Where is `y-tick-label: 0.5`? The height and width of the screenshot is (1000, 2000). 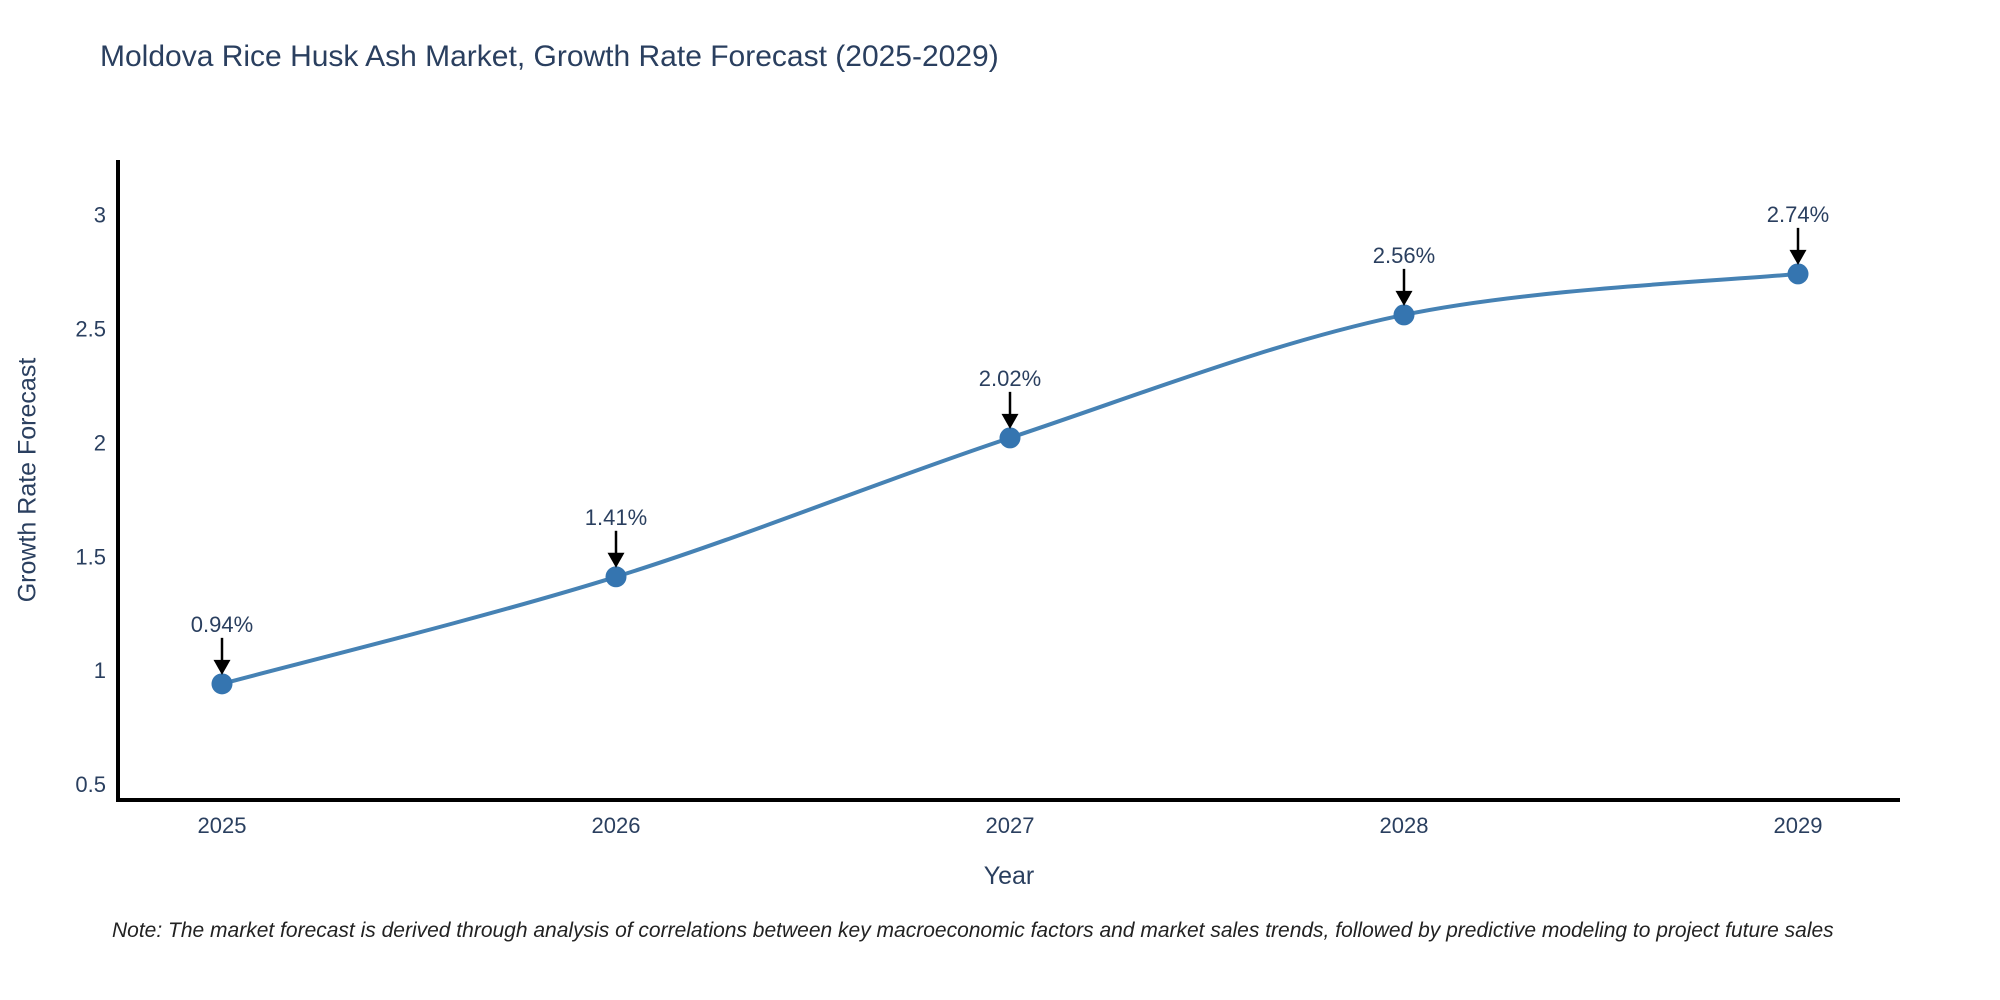 y-tick-label: 0.5 is located at coordinates (90, 784).